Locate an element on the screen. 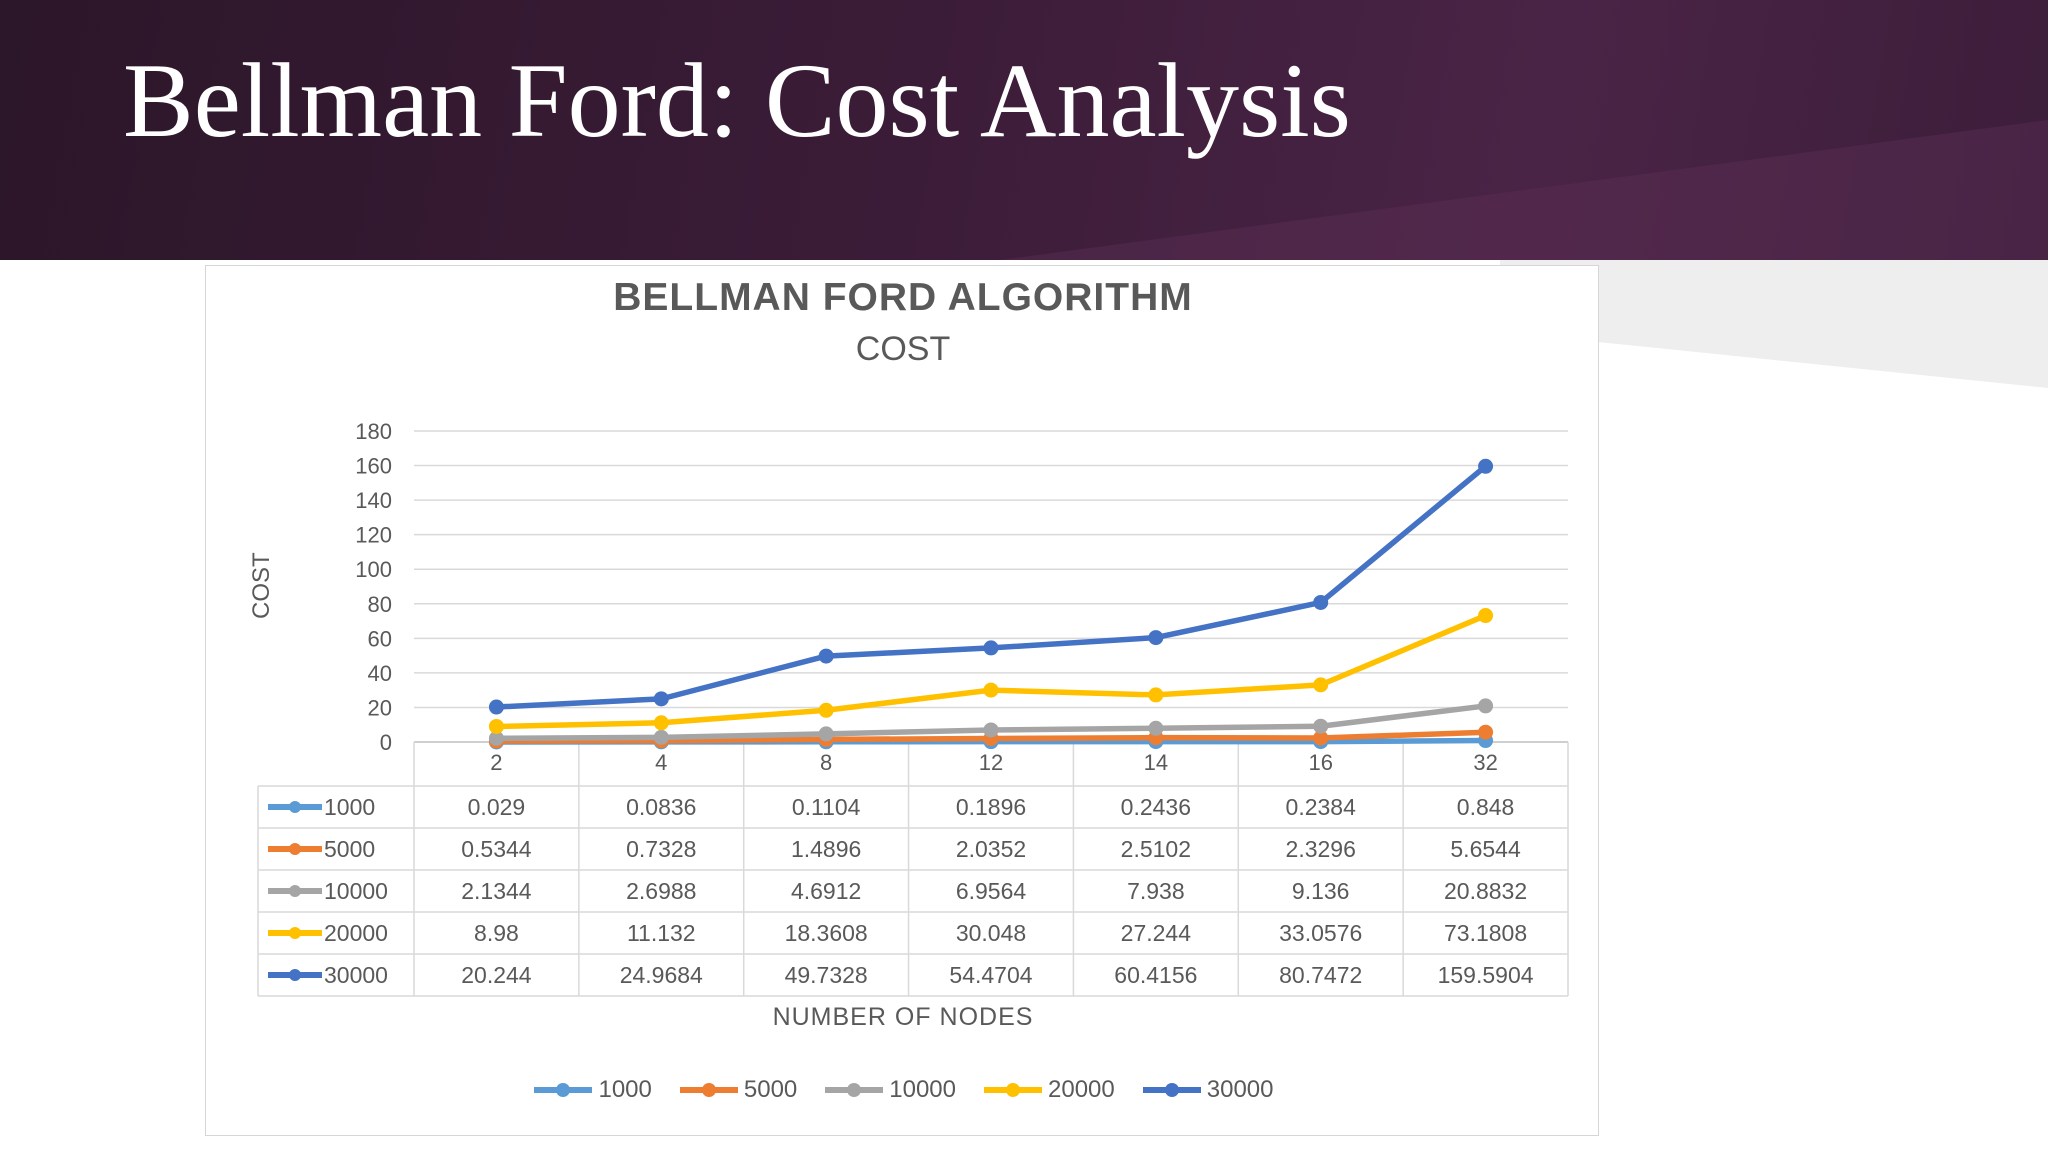 This screenshot has width=2048, height=1152. x-tick-label: 14 is located at coordinates (1156, 762).